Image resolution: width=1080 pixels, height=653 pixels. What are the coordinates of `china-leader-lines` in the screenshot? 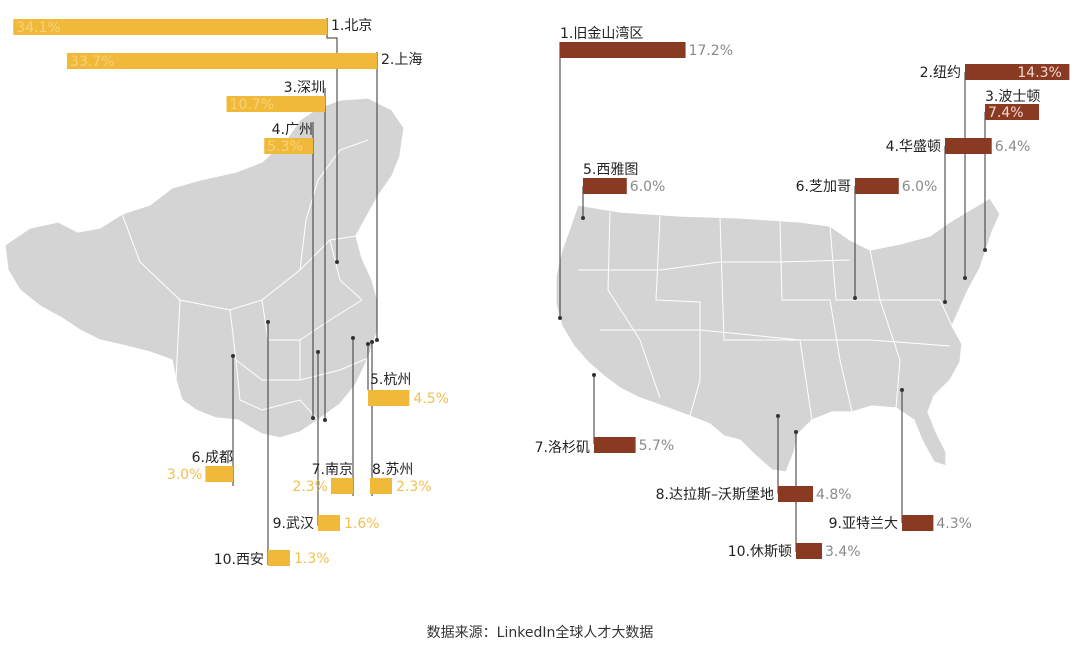 It's located at (305, 291).